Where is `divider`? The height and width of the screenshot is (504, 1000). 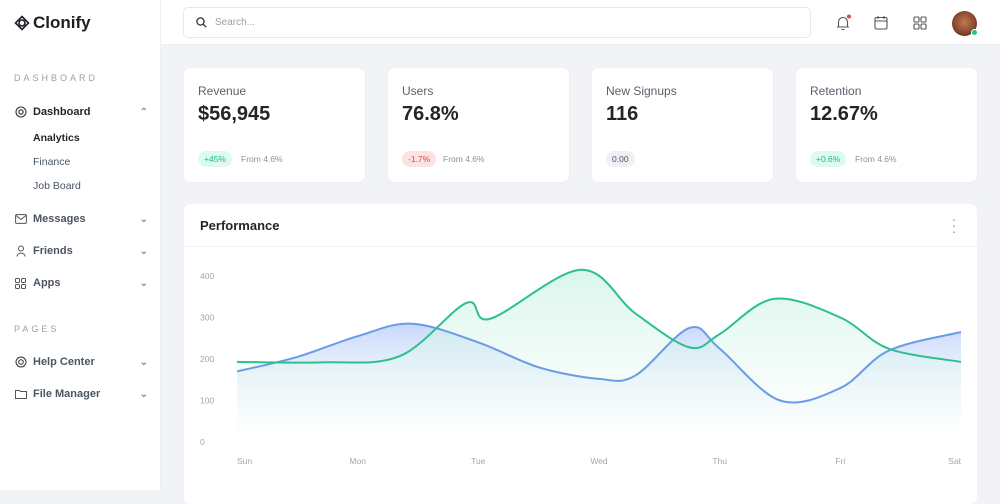
divider is located at coordinates (580, 246).